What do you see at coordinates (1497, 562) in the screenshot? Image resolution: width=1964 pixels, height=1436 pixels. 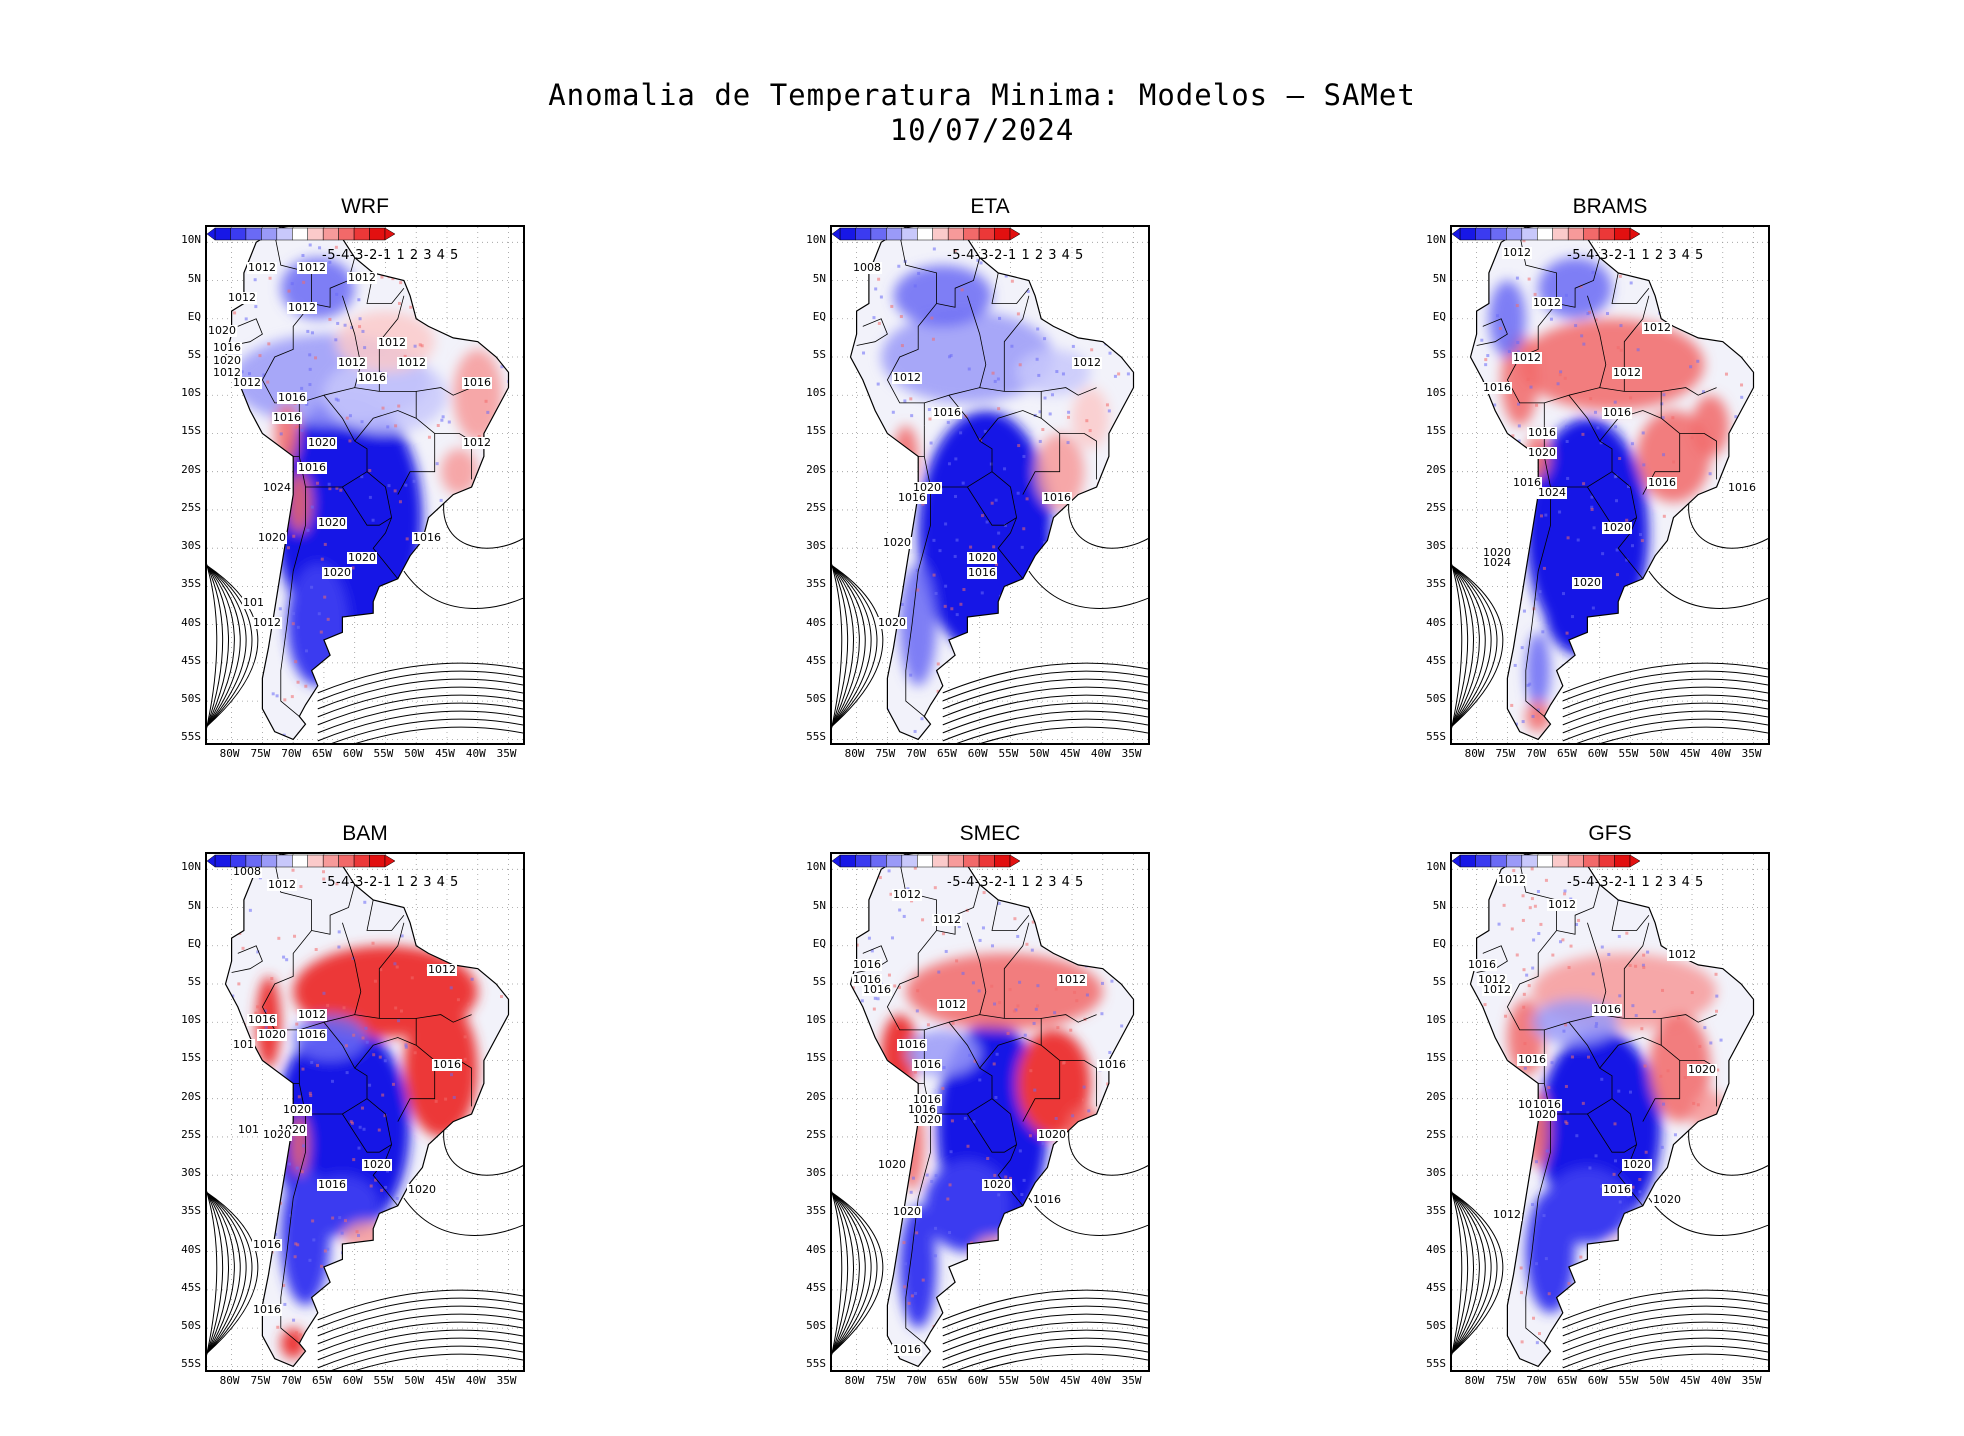 I see `isobar-label: 1024` at bounding box center [1497, 562].